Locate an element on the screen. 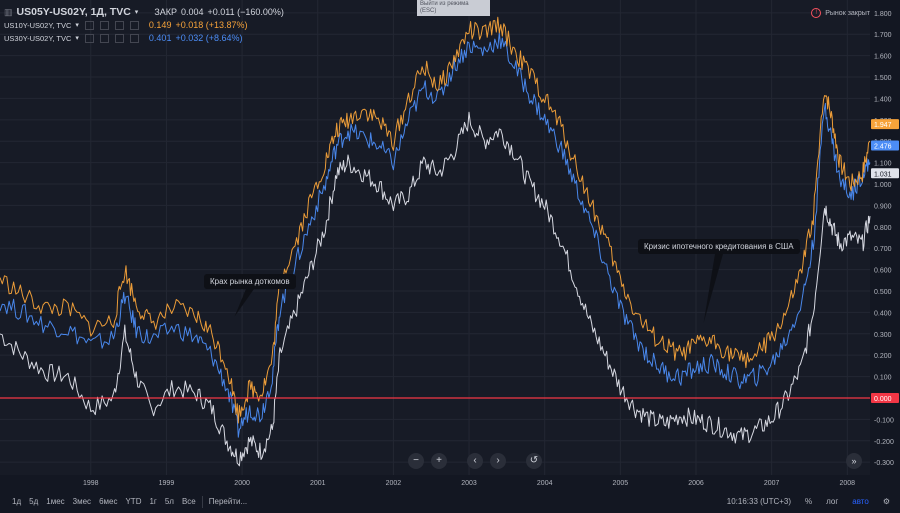 The width and height of the screenshot is (900, 513). x-tick-label: 2006 is located at coordinates (696, 483).